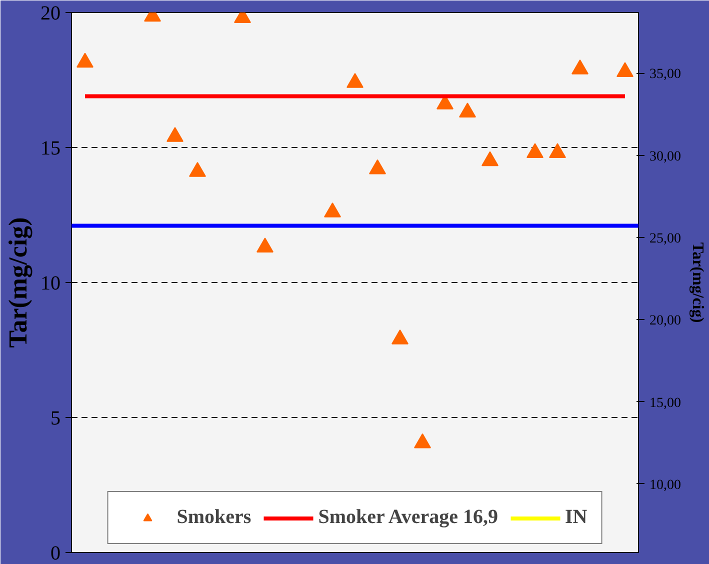 The width and height of the screenshot is (709, 564). What do you see at coordinates (665, 238) in the screenshot?
I see `y2-tick-label: 25,00` at bounding box center [665, 238].